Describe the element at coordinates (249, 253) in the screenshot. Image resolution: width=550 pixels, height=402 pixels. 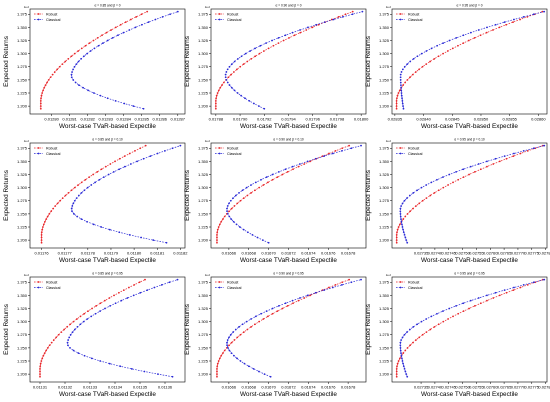
I see `x-tick-label: 0.01668` at that location.